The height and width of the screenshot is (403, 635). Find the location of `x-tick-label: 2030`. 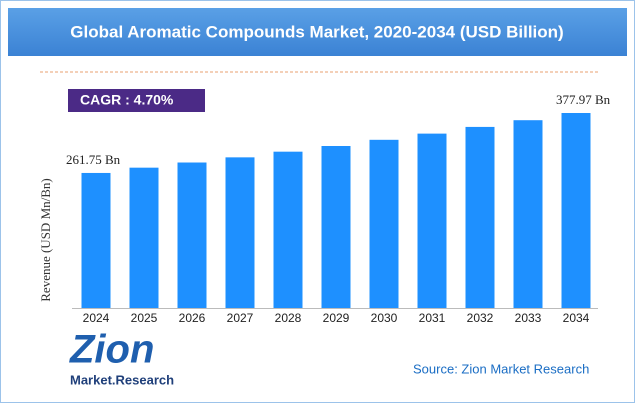

x-tick-label: 2030 is located at coordinates (384, 318).